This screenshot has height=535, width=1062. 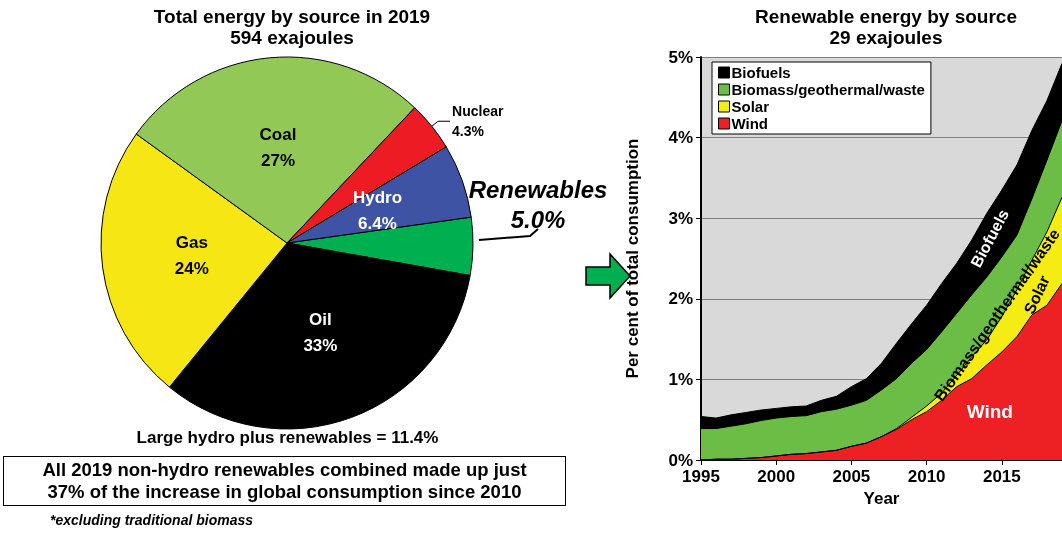 What do you see at coordinates (284, 481) in the screenshot?
I see `text: All 2019 non-hydro renewables combined made up just 37% of the increase in global consumption since 2010` at bounding box center [284, 481].